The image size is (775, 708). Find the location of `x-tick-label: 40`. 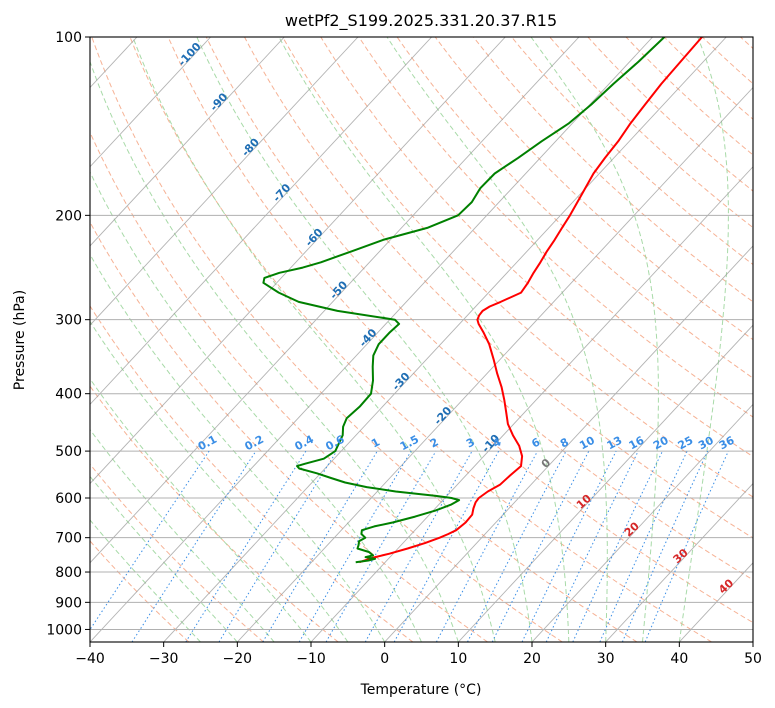

x-tick-label: 40 is located at coordinates (679, 659).